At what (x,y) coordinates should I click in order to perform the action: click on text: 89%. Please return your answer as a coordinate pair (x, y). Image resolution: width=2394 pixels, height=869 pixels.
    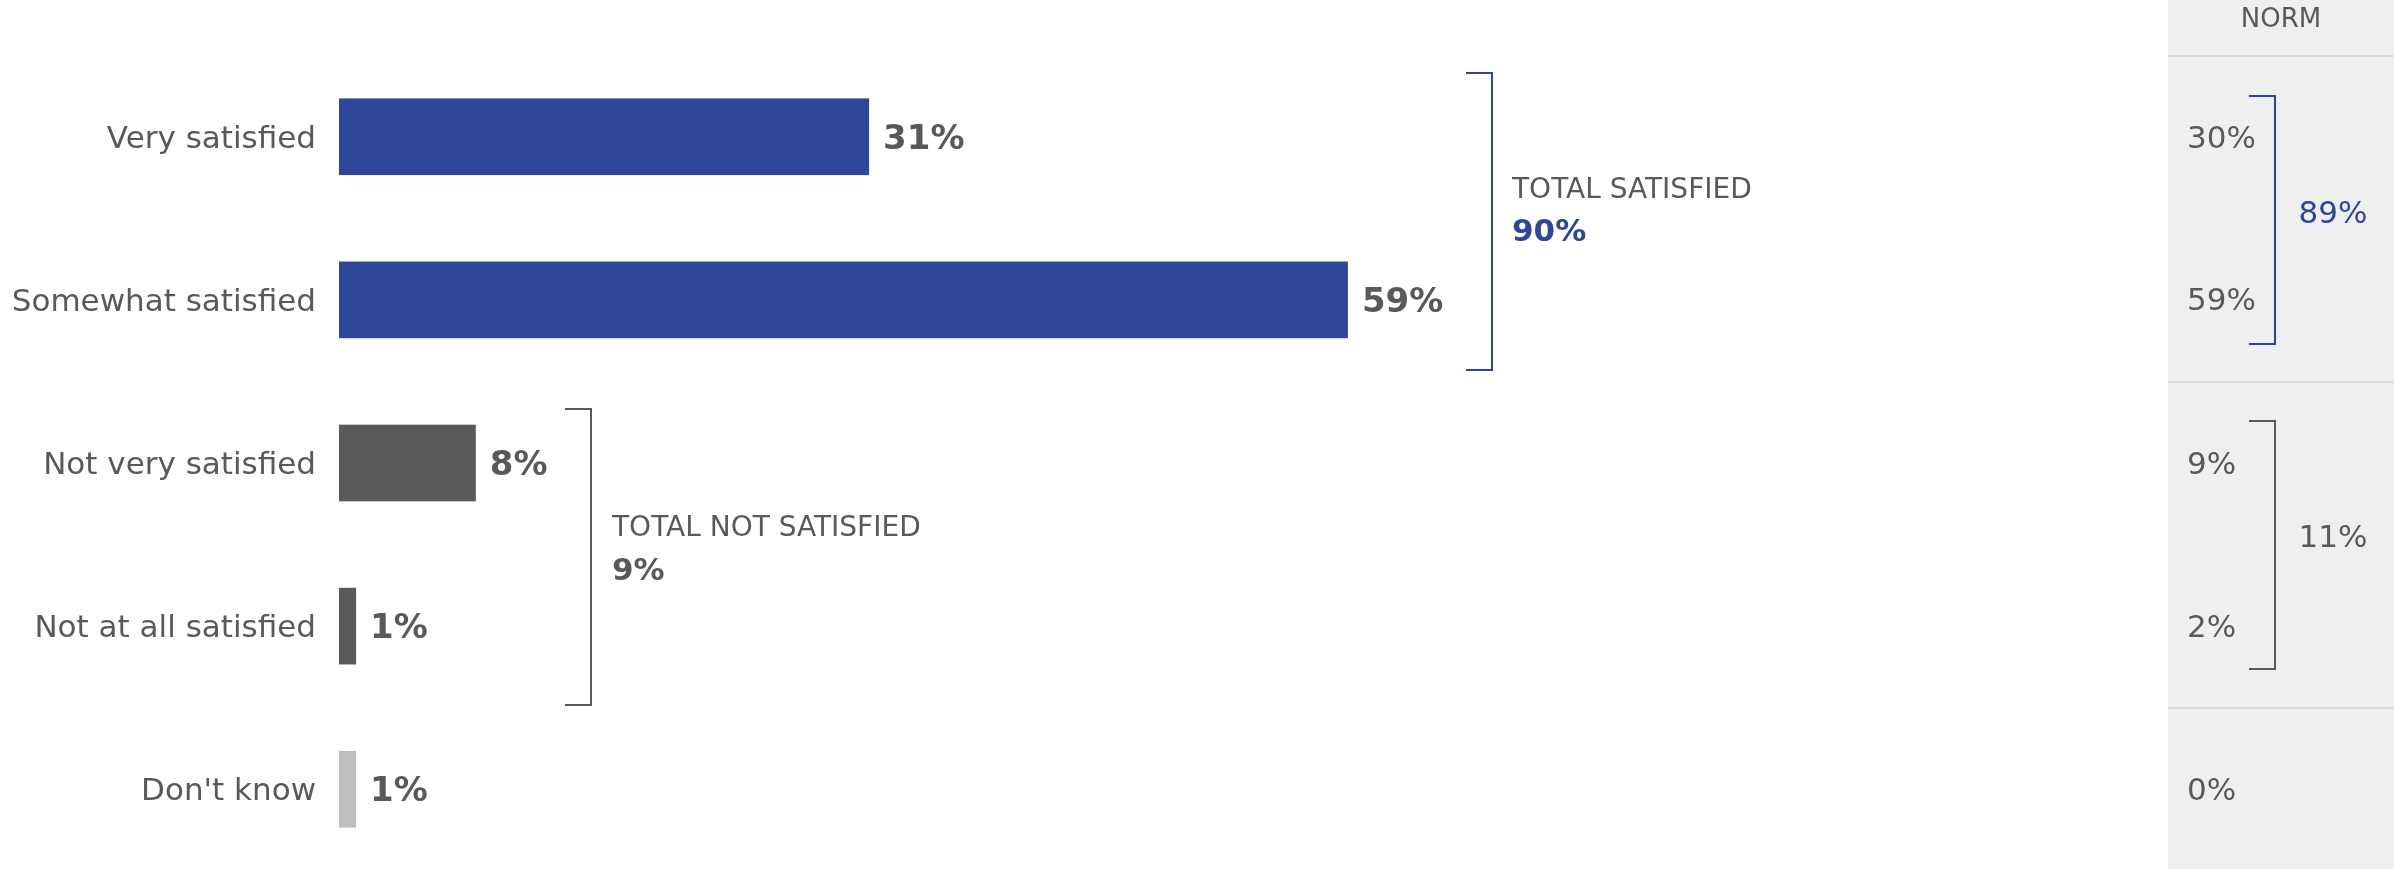
    Looking at the image, I should click on (2333, 211).